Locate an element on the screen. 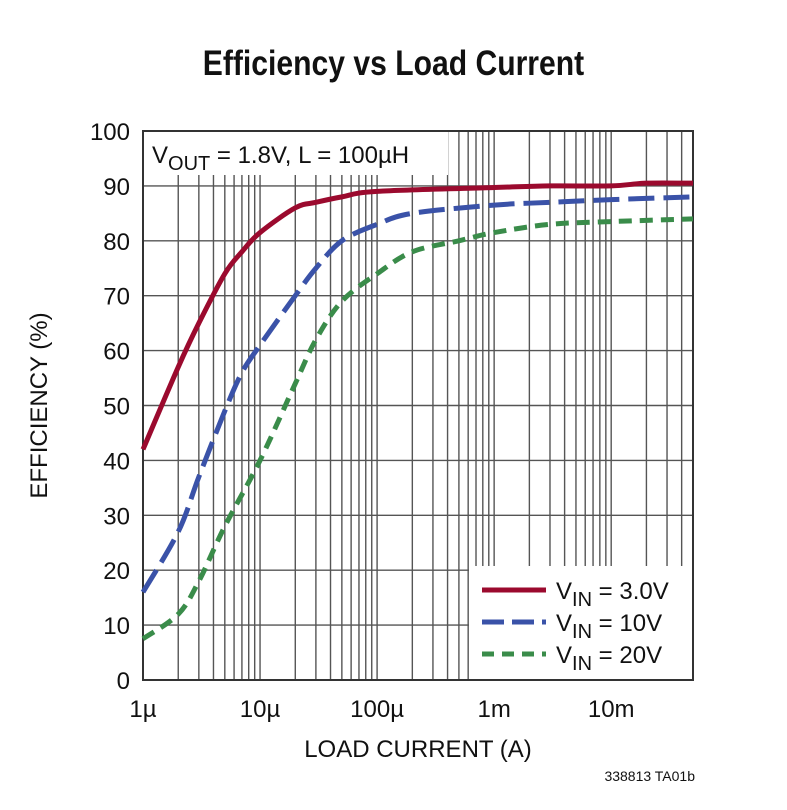 The width and height of the screenshot is (787, 810). legend-label-1: VIN = 10V is located at coordinates (609, 626).